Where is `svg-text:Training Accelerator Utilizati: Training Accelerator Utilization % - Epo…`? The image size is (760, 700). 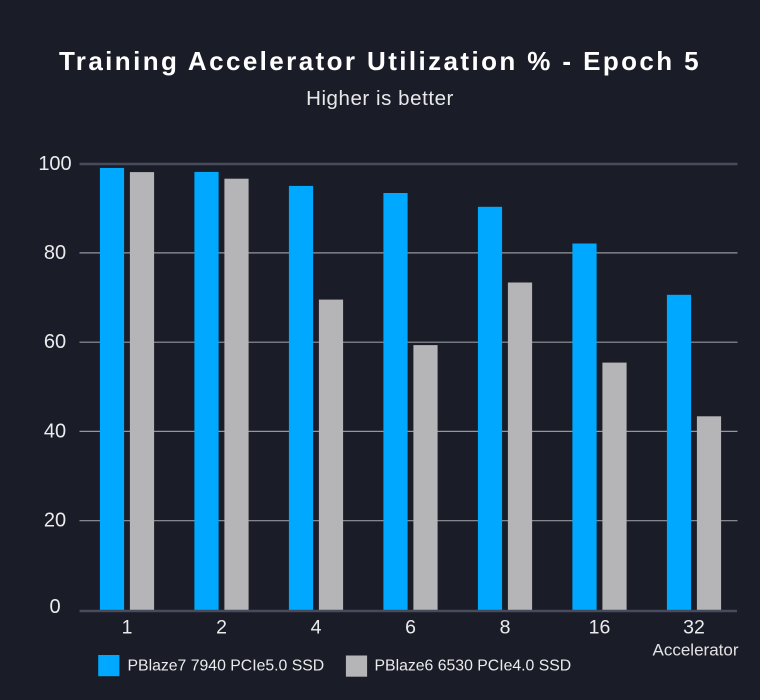
svg-text:Training Accelerator Utilizati: Training Accelerator Utilization % - Epo… is located at coordinates (380, 61).